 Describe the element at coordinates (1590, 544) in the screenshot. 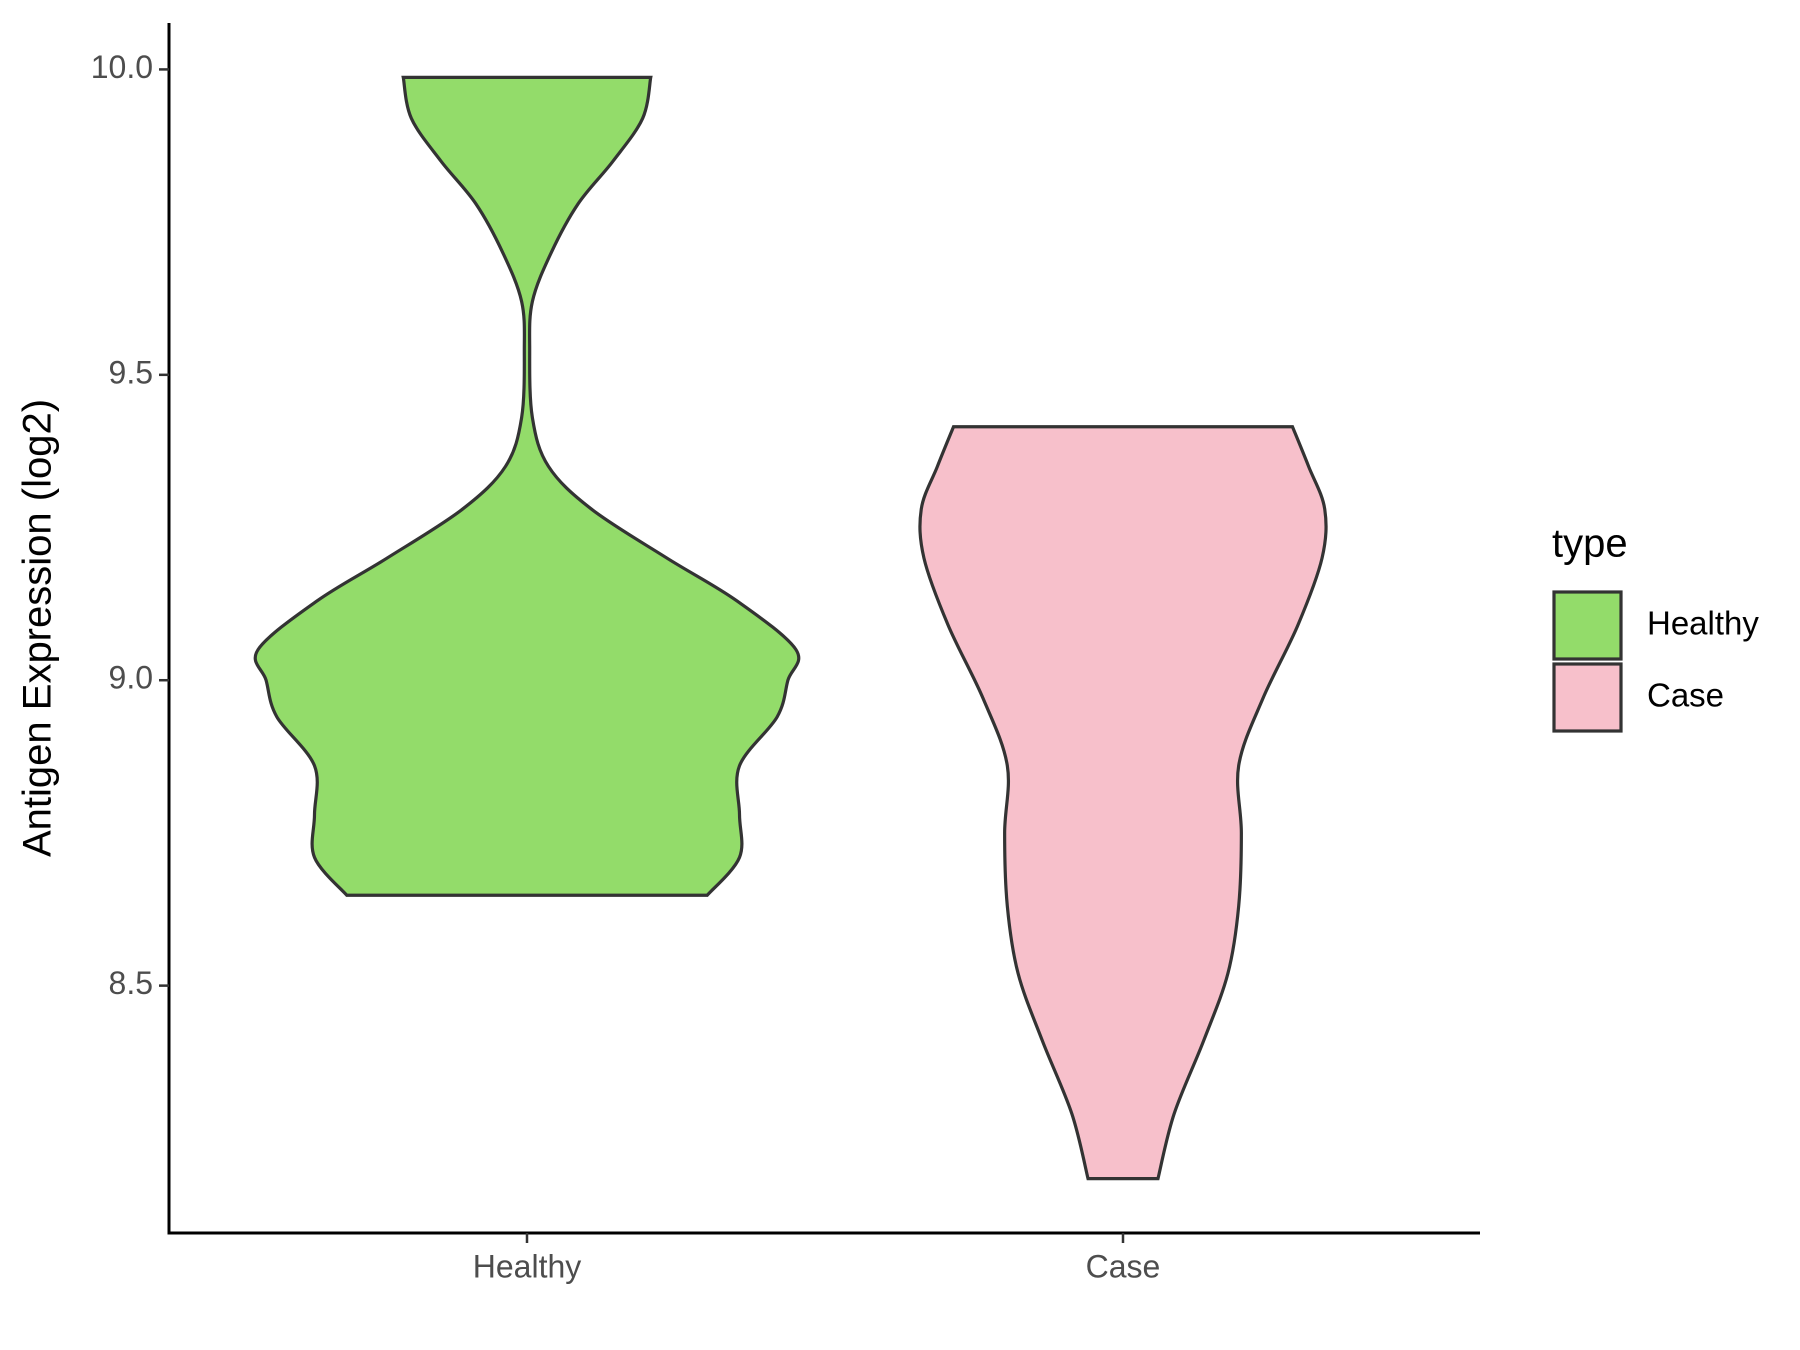

I see `legend-title: type` at that location.